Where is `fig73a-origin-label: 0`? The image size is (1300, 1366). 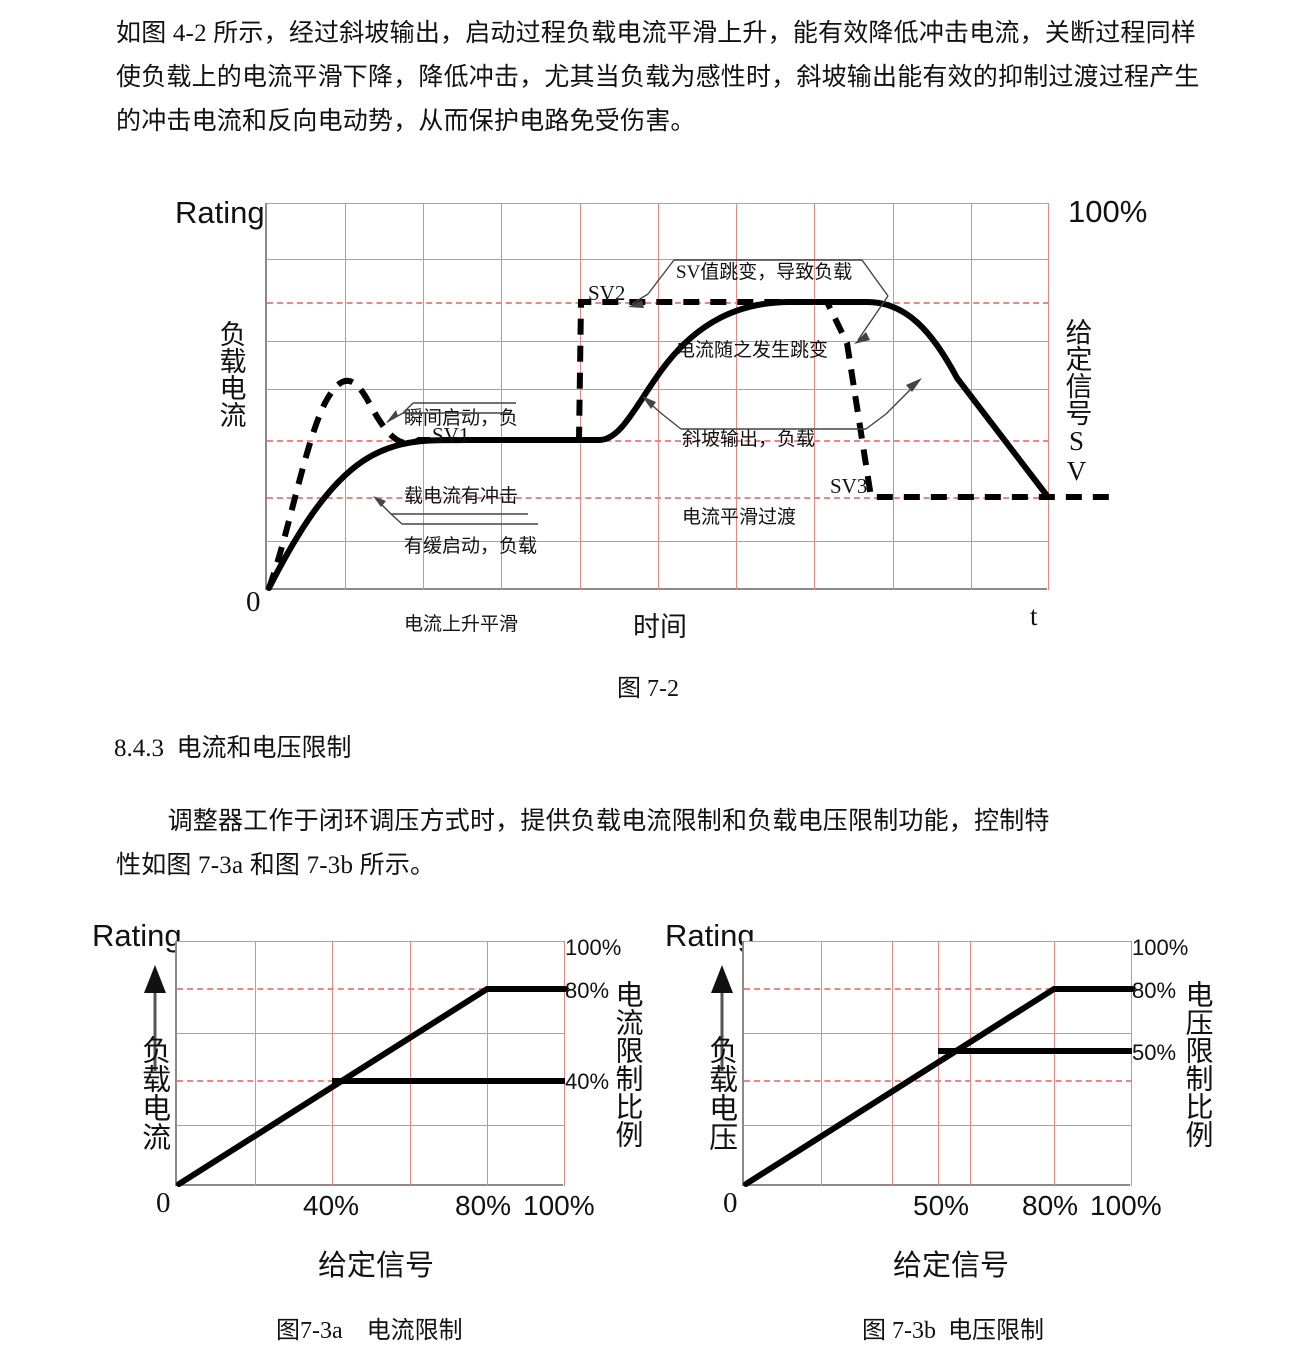 fig73a-origin-label: 0 is located at coordinates (163, 1203).